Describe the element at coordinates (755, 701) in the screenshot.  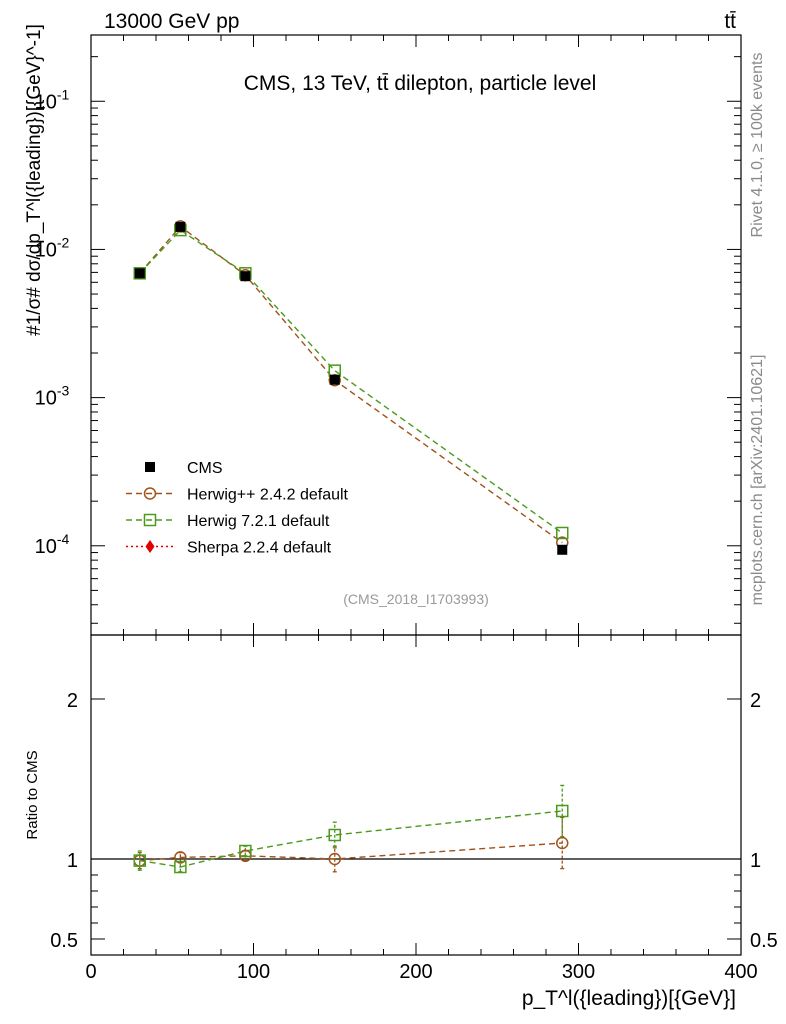
I see `ratio-tick-label-right: 2` at that location.